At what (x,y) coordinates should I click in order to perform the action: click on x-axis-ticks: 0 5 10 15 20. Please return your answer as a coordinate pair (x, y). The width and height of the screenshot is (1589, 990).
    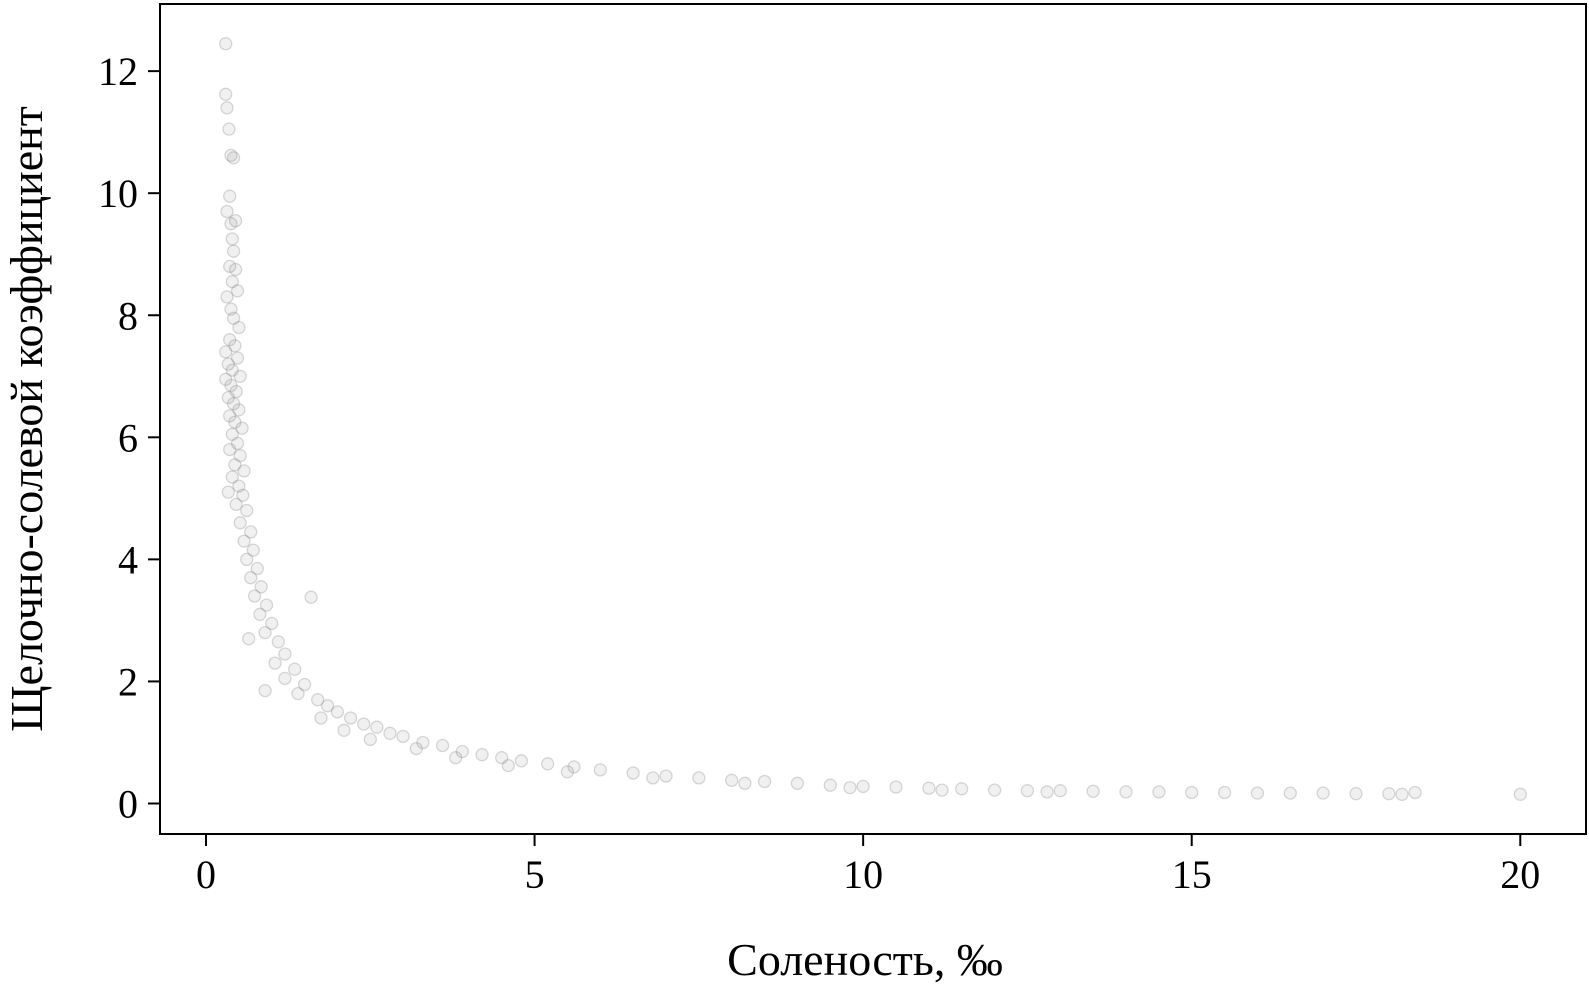
    Looking at the image, I should click on (868, 865).